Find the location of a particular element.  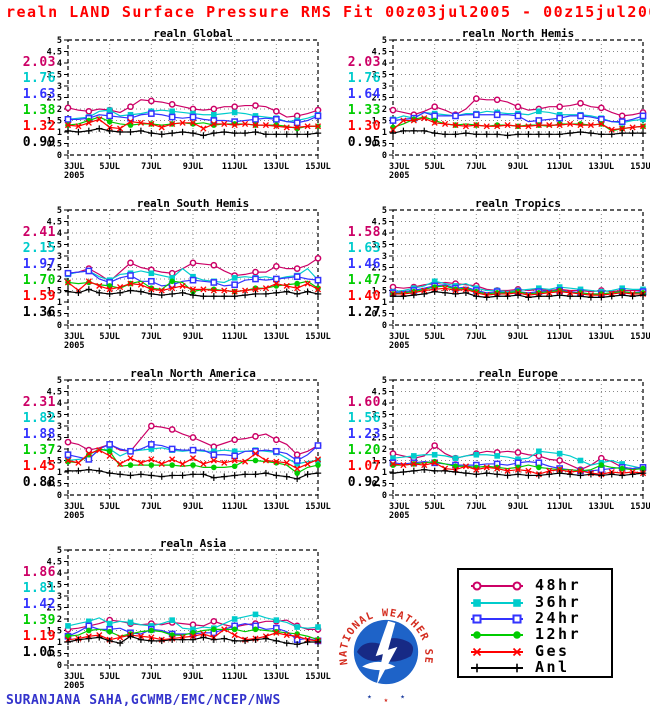

mean-36hr: 1.56 is located at coordinates (364, 418).